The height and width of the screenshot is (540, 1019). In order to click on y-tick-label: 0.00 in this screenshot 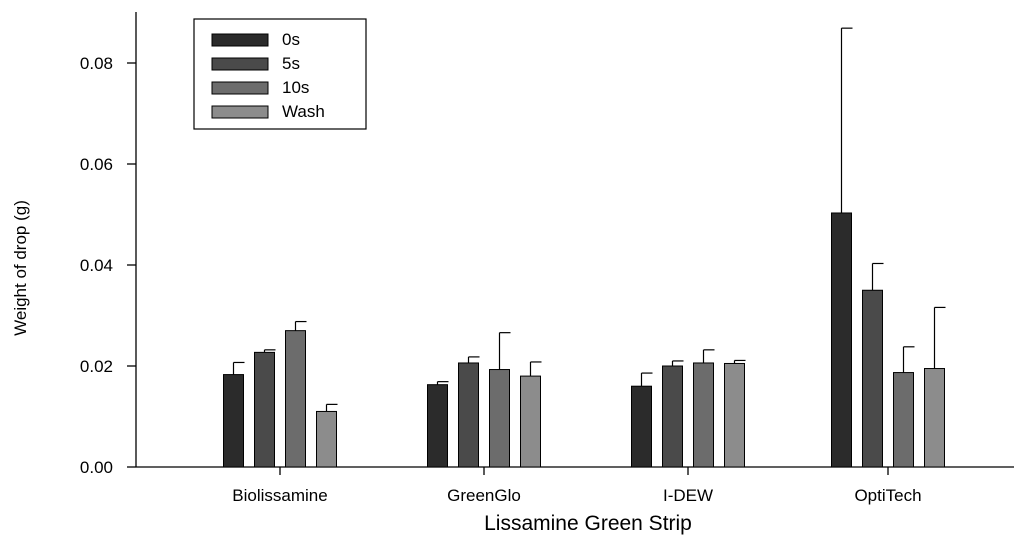, I will do `click(96, 467)`.